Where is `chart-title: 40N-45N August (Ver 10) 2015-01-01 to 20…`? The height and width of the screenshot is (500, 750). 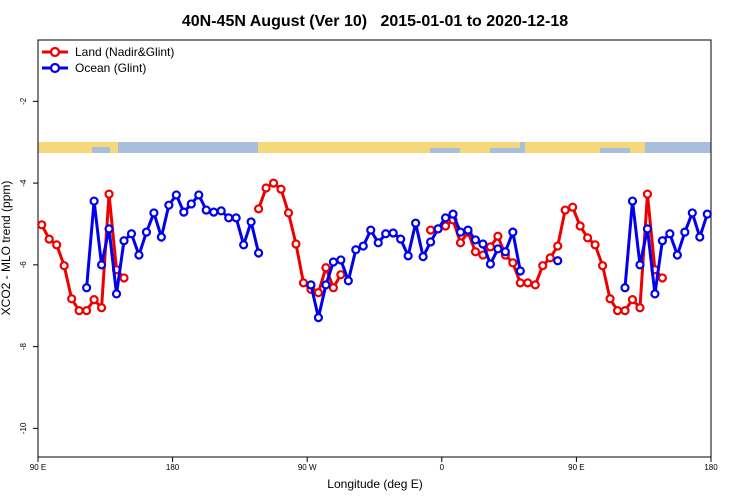
chart-title: 40N-45N August (Ver 10) 2015-01-01 to 20… is located at coordinates (375, 21).